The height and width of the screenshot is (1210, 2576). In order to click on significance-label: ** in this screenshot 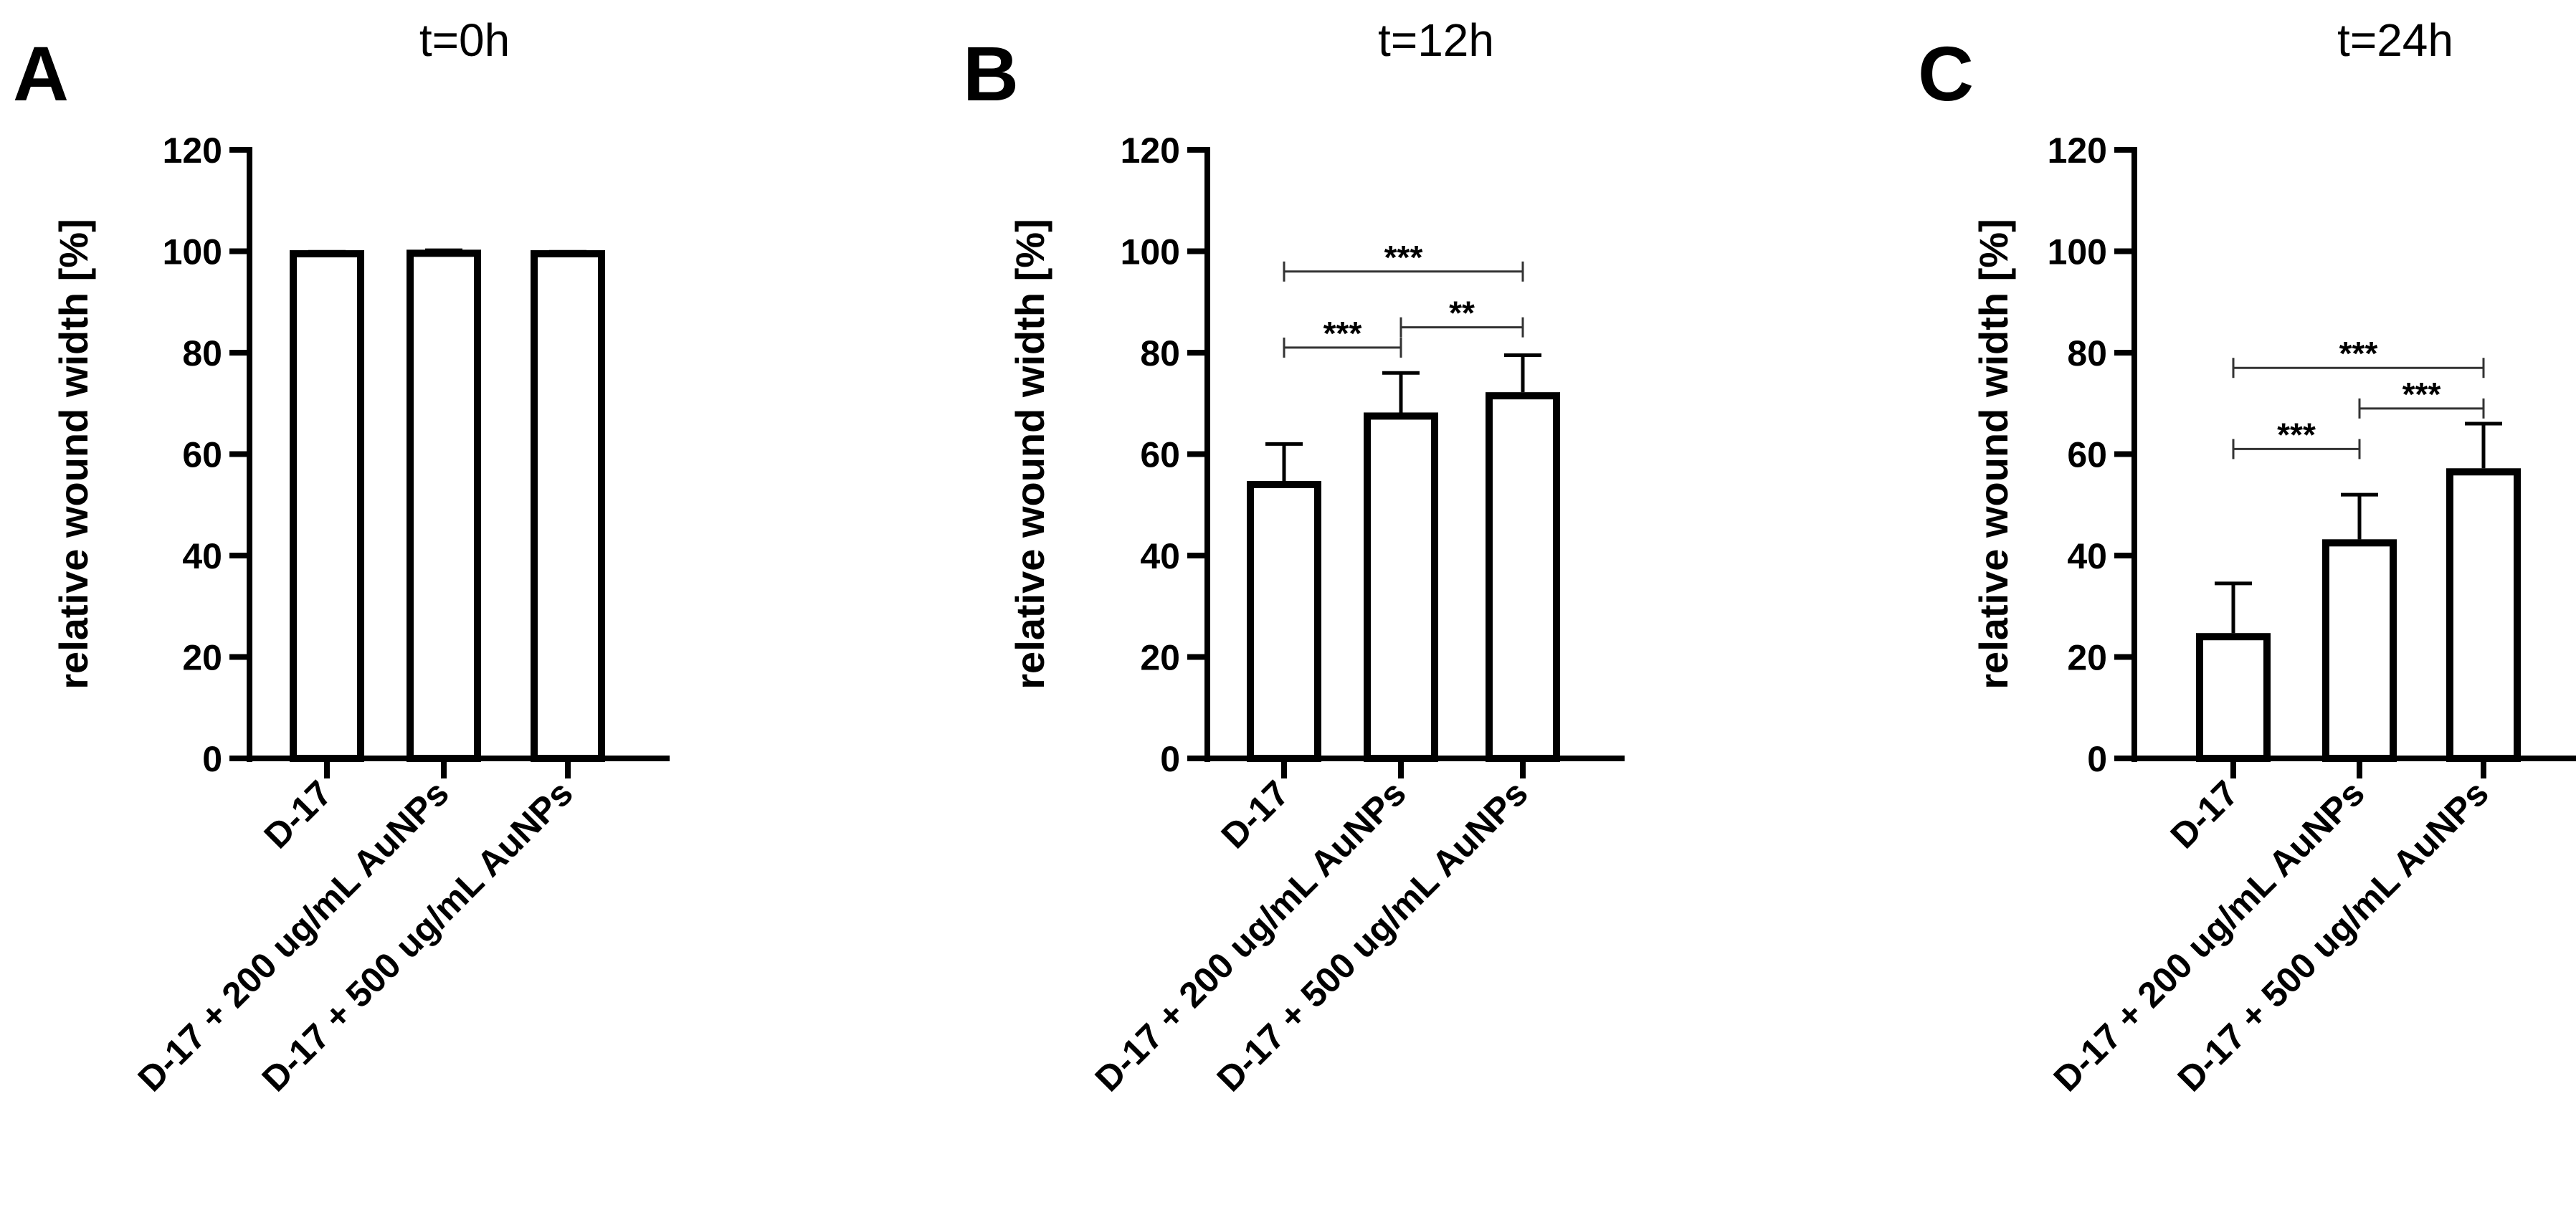, I will do `click(1462, 313)`.